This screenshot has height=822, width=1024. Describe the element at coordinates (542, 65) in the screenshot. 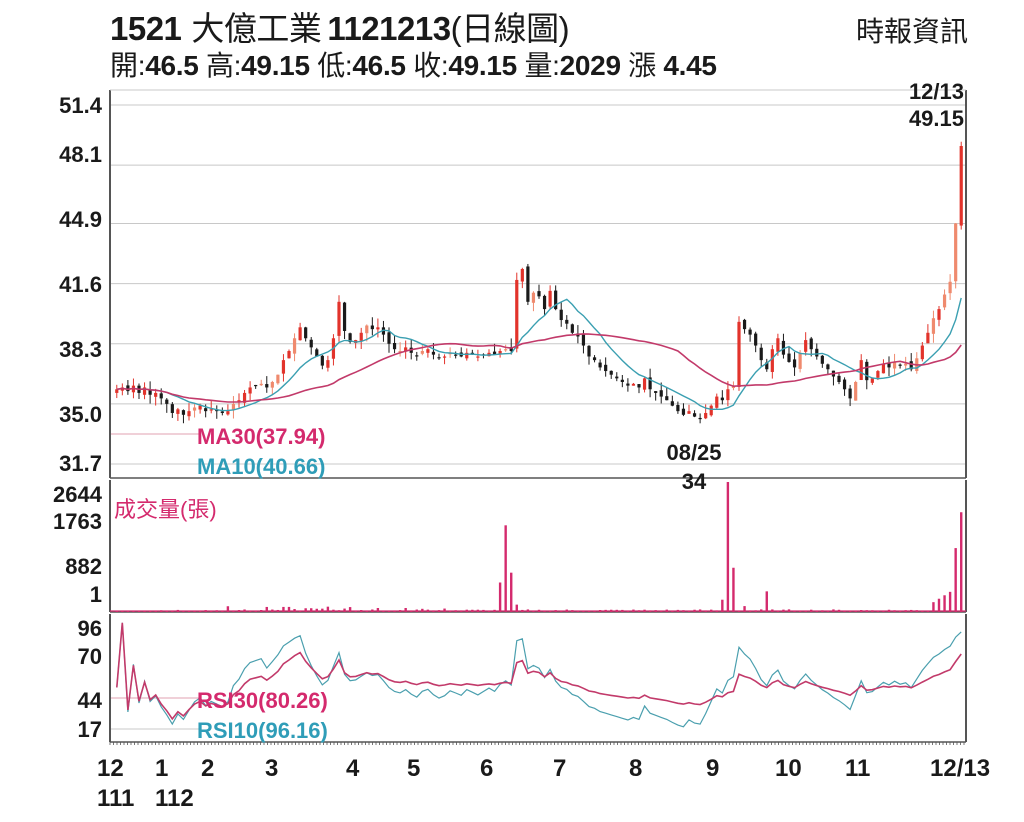

I see `volume-label: 量:` at that location.